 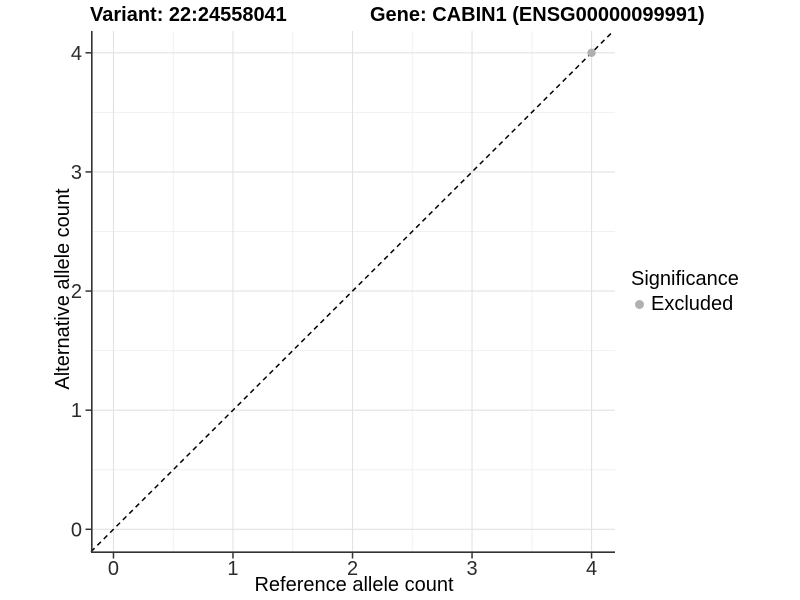 I want to click on x-tick-label: 3, so click(x=471, y=569).